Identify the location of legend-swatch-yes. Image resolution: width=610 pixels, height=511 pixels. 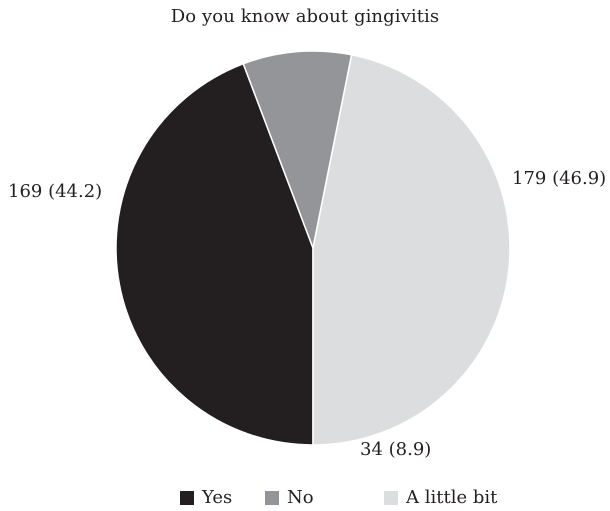
(187, 497).